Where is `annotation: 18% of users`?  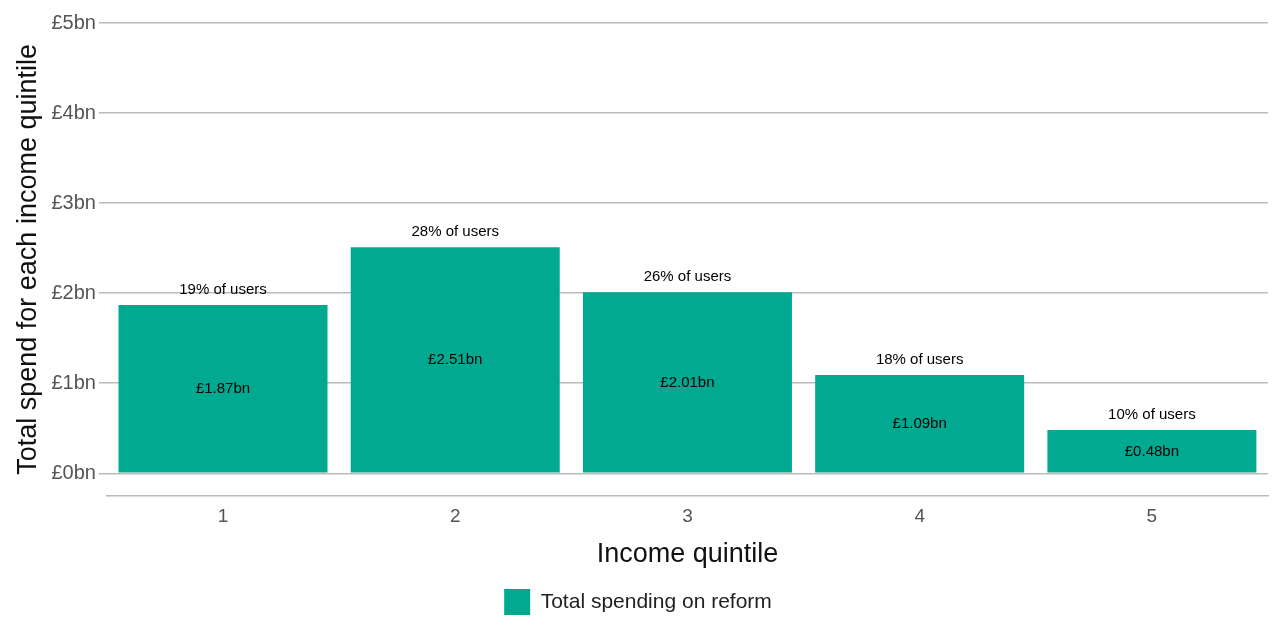
annotation: 18% of users is located at coordinates (919, 358).